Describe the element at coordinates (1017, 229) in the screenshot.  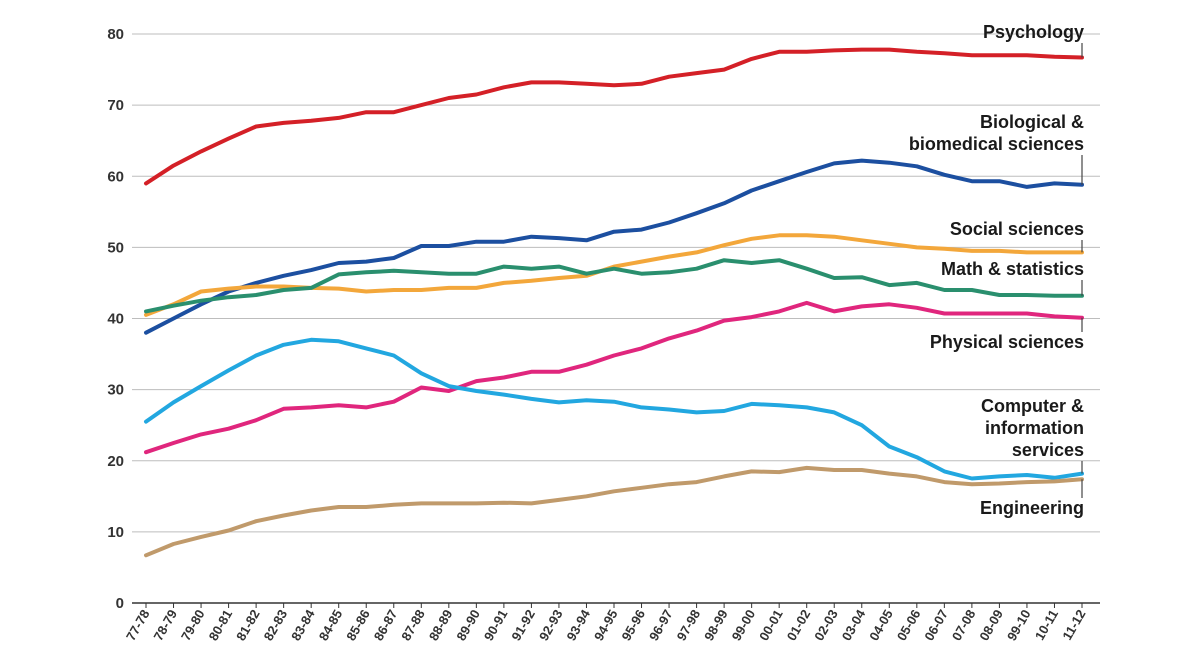
I see `series-label-social-sciences: Social sciences` at that location.